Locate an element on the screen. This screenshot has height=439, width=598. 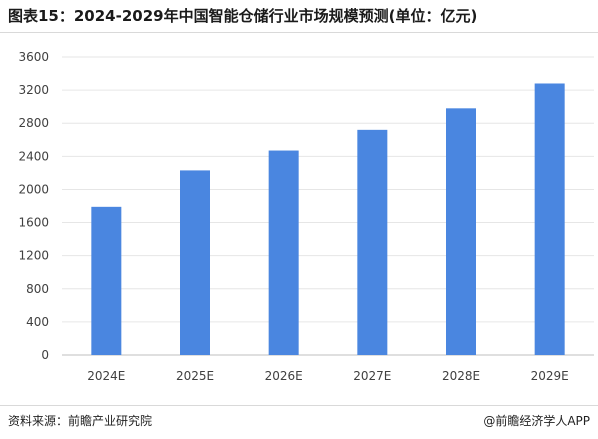
x-tick-label: 2027E is located at coordinates (372, 376).